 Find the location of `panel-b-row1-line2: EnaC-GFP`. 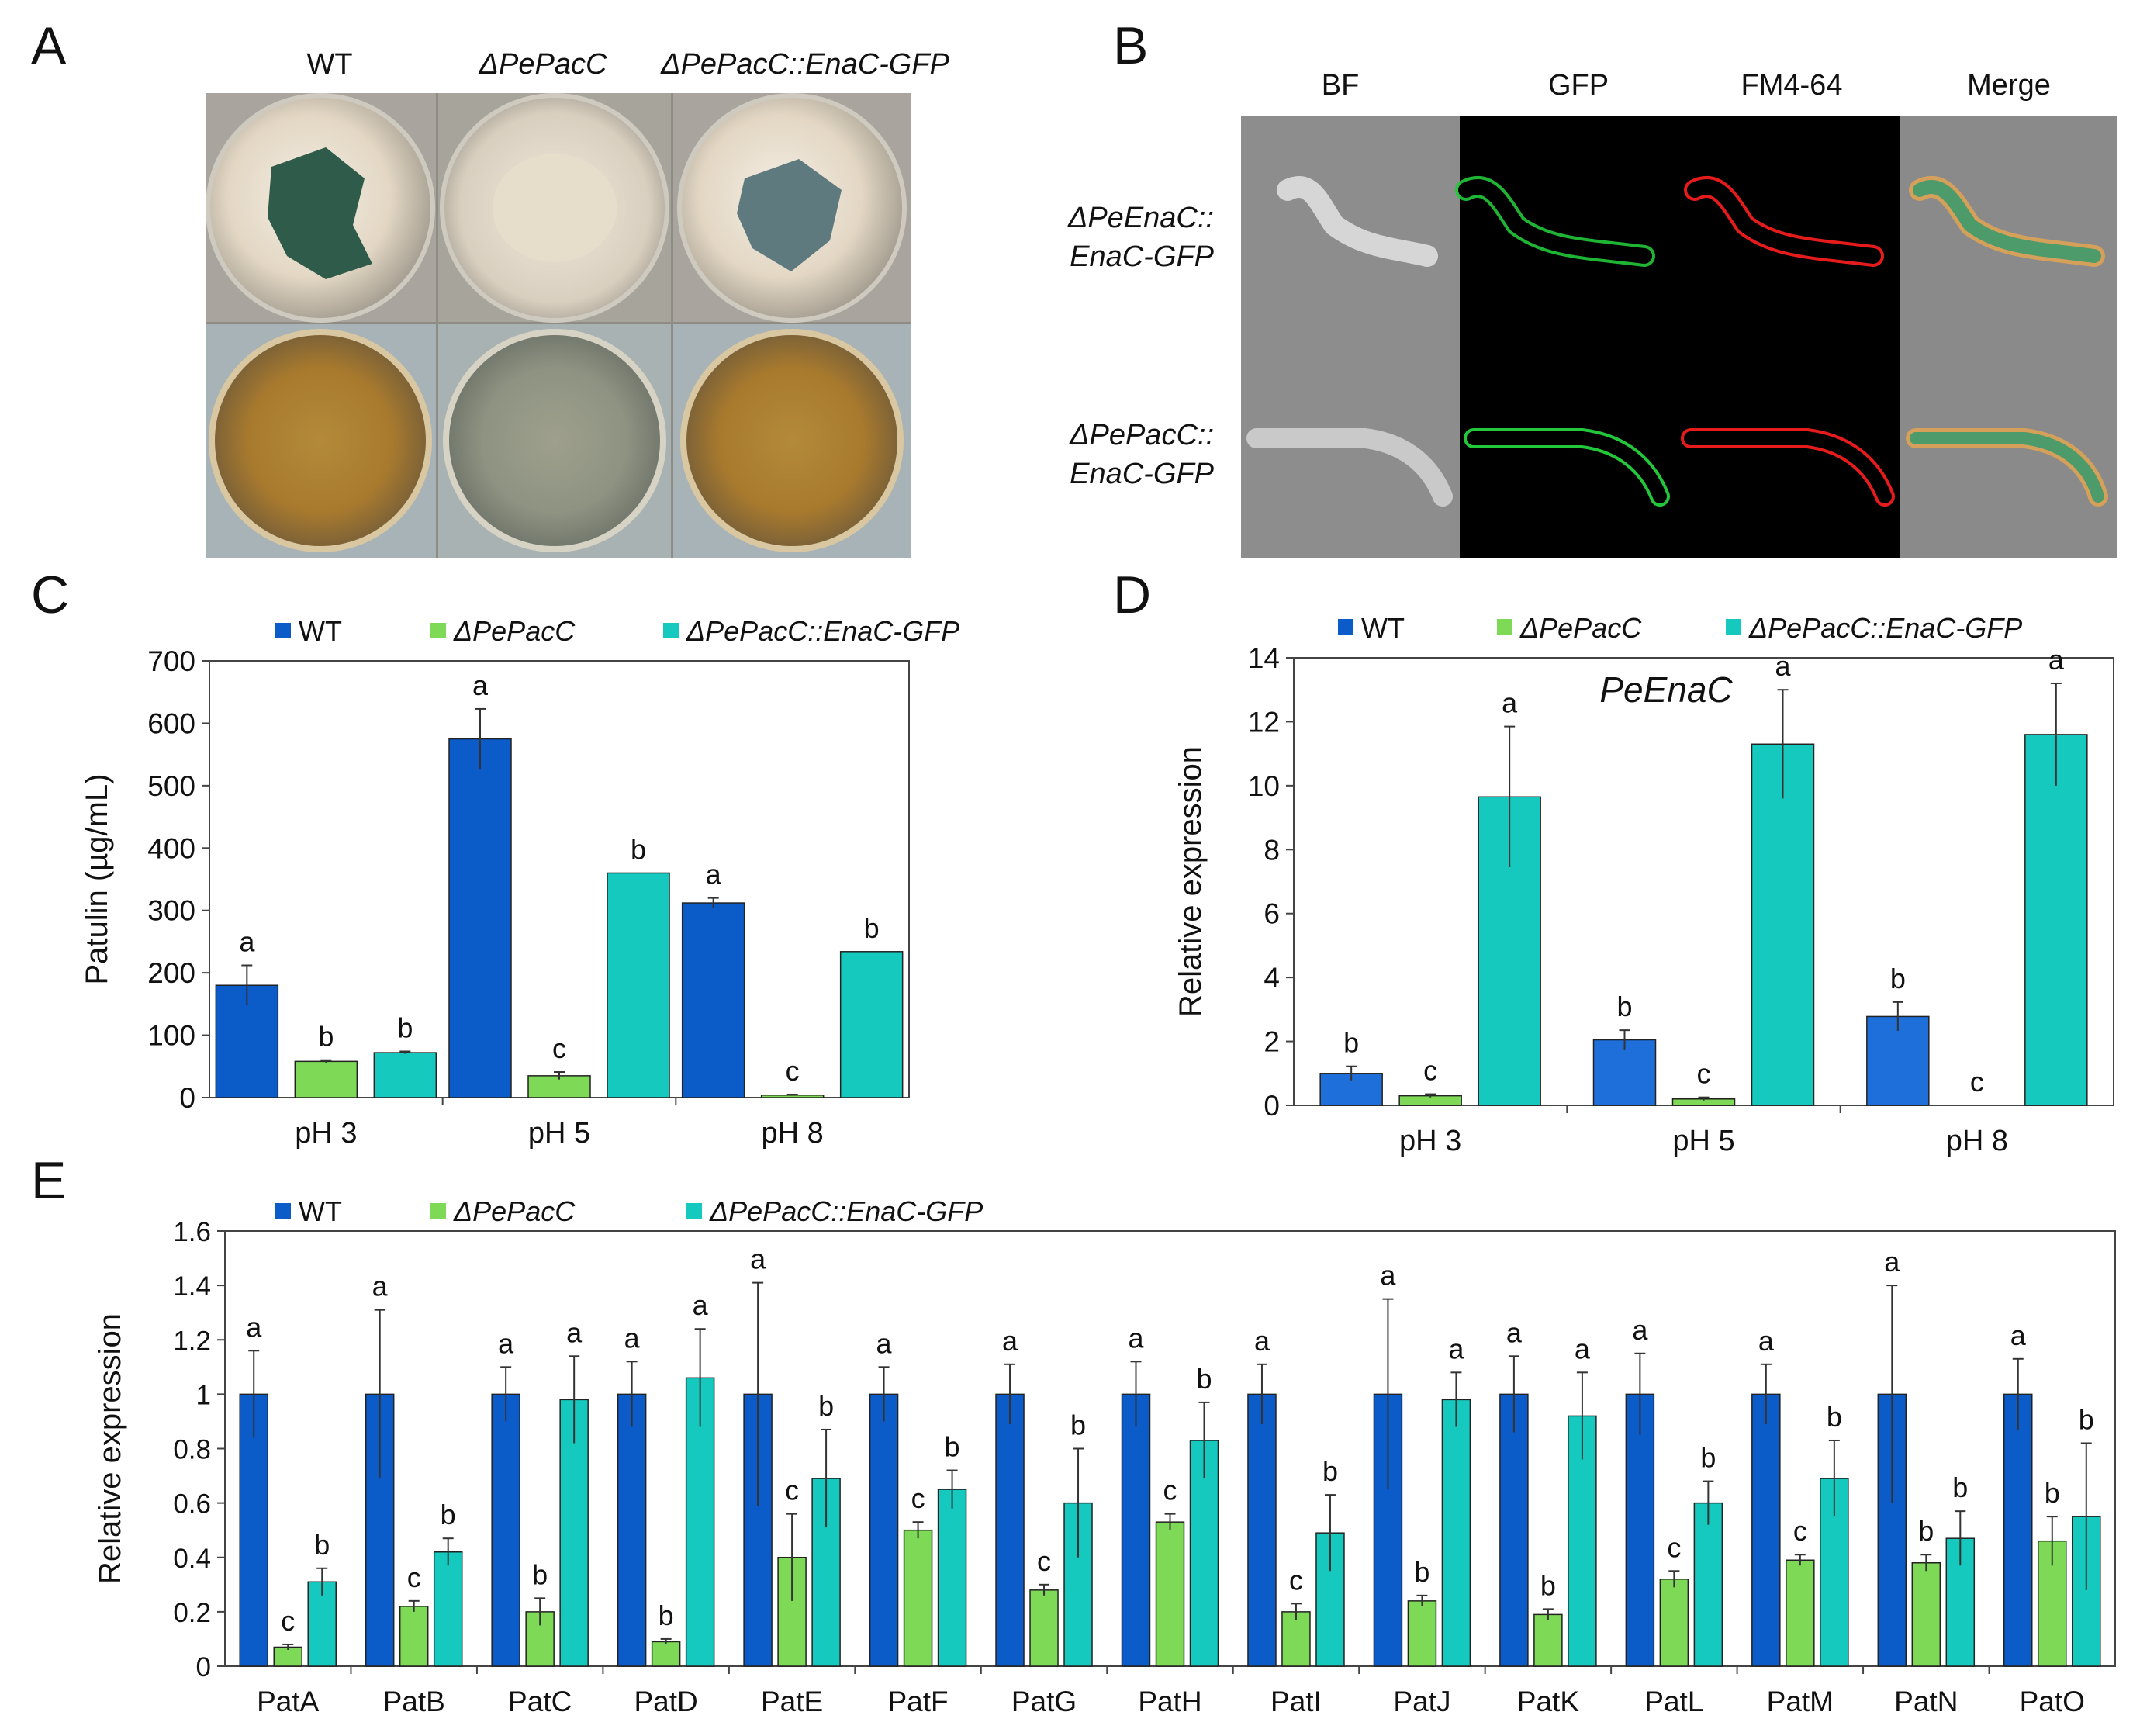

panel-b-row1-line2: EnaC-GFP is located at coordinates (1142, 256).